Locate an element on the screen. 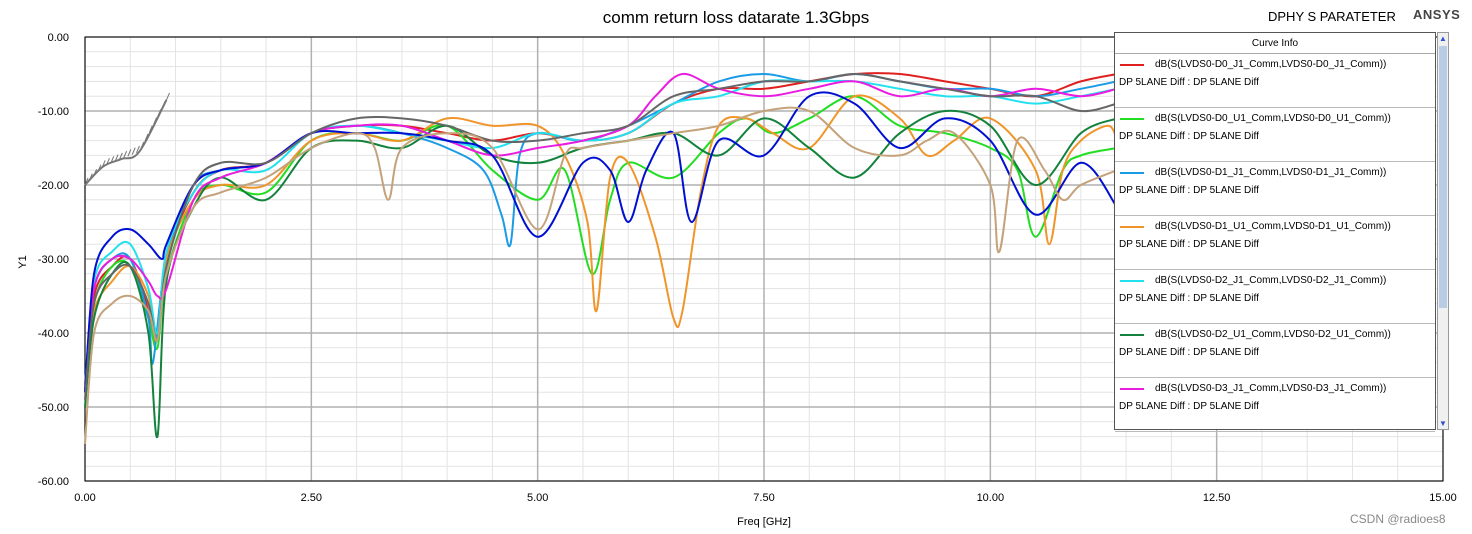 Image resolution: width=1472 pixels, height=534 pixels. chart-title: comm return loss datarate 1.3Gbps is located at coordinates (736, 17).